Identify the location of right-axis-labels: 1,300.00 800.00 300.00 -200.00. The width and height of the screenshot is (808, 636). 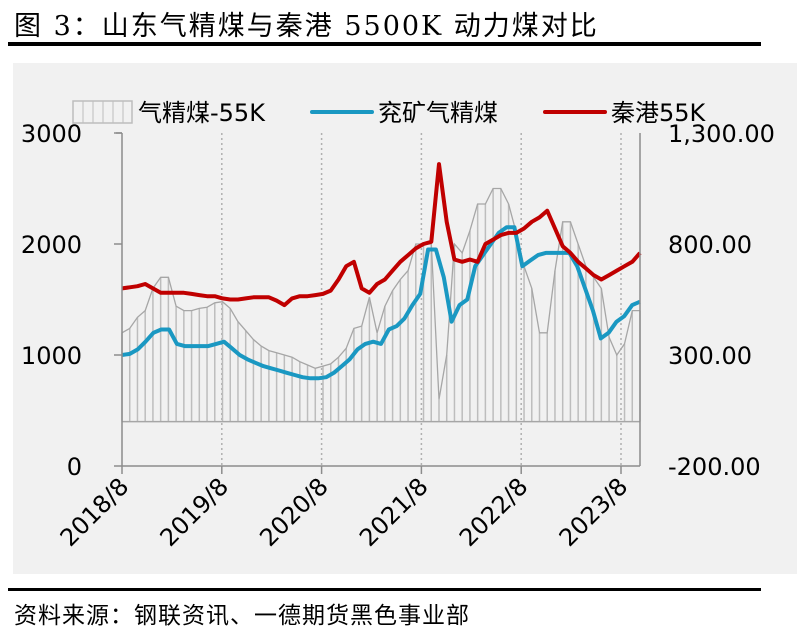
(721, 300).